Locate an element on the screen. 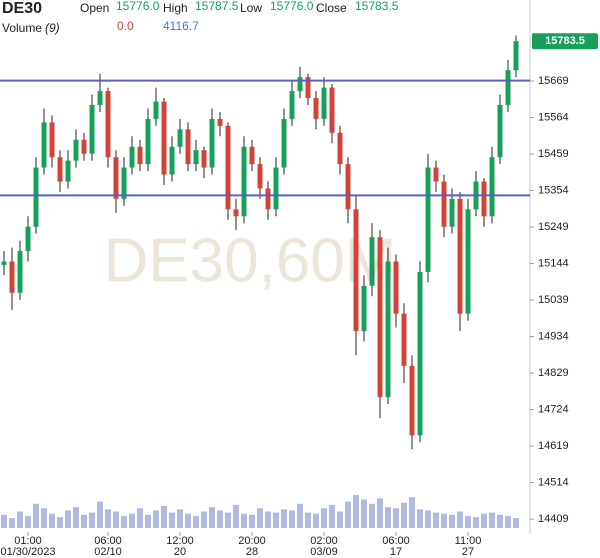  y-tick-label: 15459 is located at coordinates (553, 154).